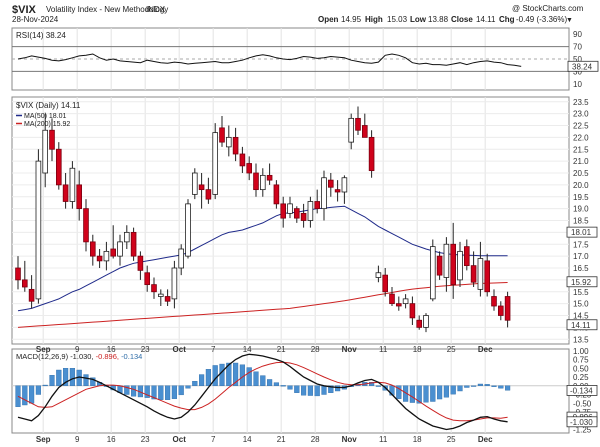 This screenshot has width=600, height=447. What do you see at coordinates (569, 20) in the screenshot?
I see `chg-down-arrow-icon: ▼` at bounding box center [569, 20].